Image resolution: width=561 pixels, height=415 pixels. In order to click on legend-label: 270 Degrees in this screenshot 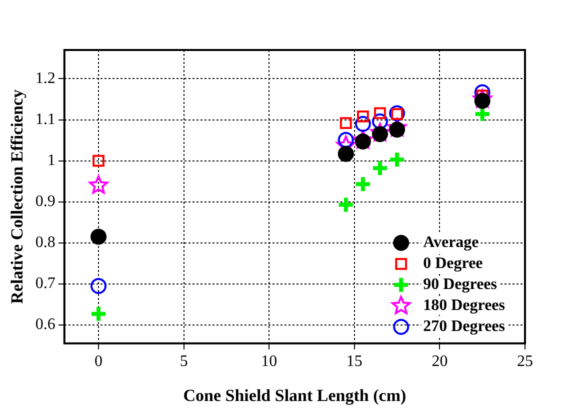, I will do `click(464, 327)`.